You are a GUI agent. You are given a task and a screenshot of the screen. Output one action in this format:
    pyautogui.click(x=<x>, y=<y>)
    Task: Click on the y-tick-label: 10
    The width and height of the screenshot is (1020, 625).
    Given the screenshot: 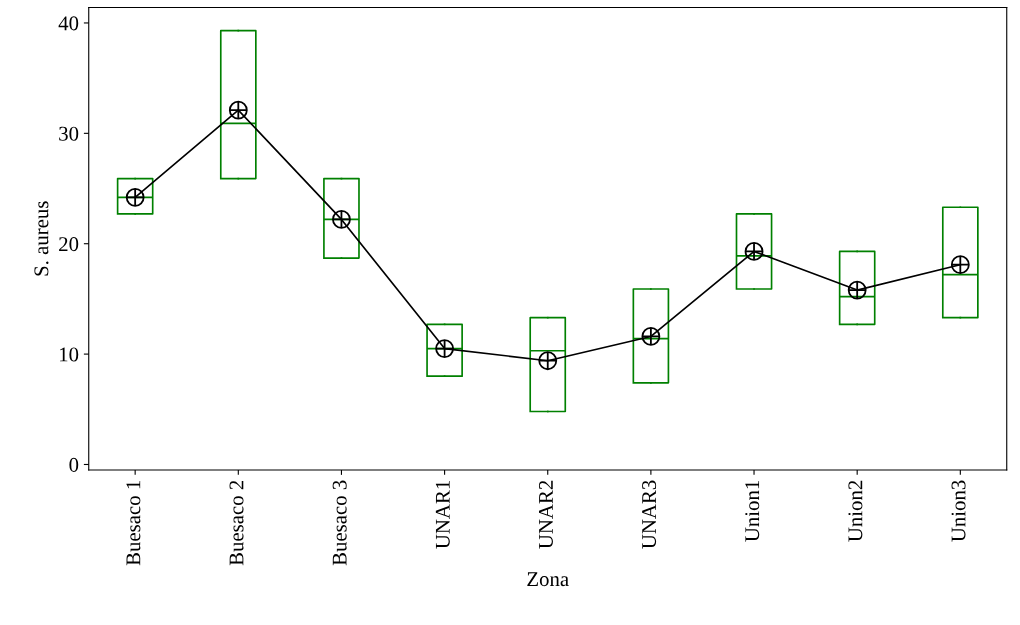 What is the action you would take?
    pyautogui.click(x=69, y=354)
    